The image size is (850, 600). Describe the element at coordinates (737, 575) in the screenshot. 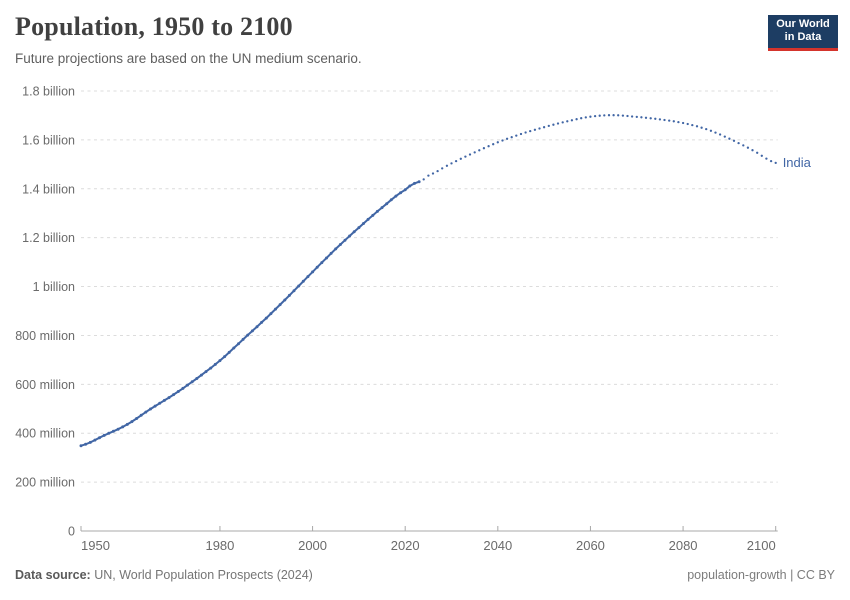

I see `chart-slug: population-growth` at that location.